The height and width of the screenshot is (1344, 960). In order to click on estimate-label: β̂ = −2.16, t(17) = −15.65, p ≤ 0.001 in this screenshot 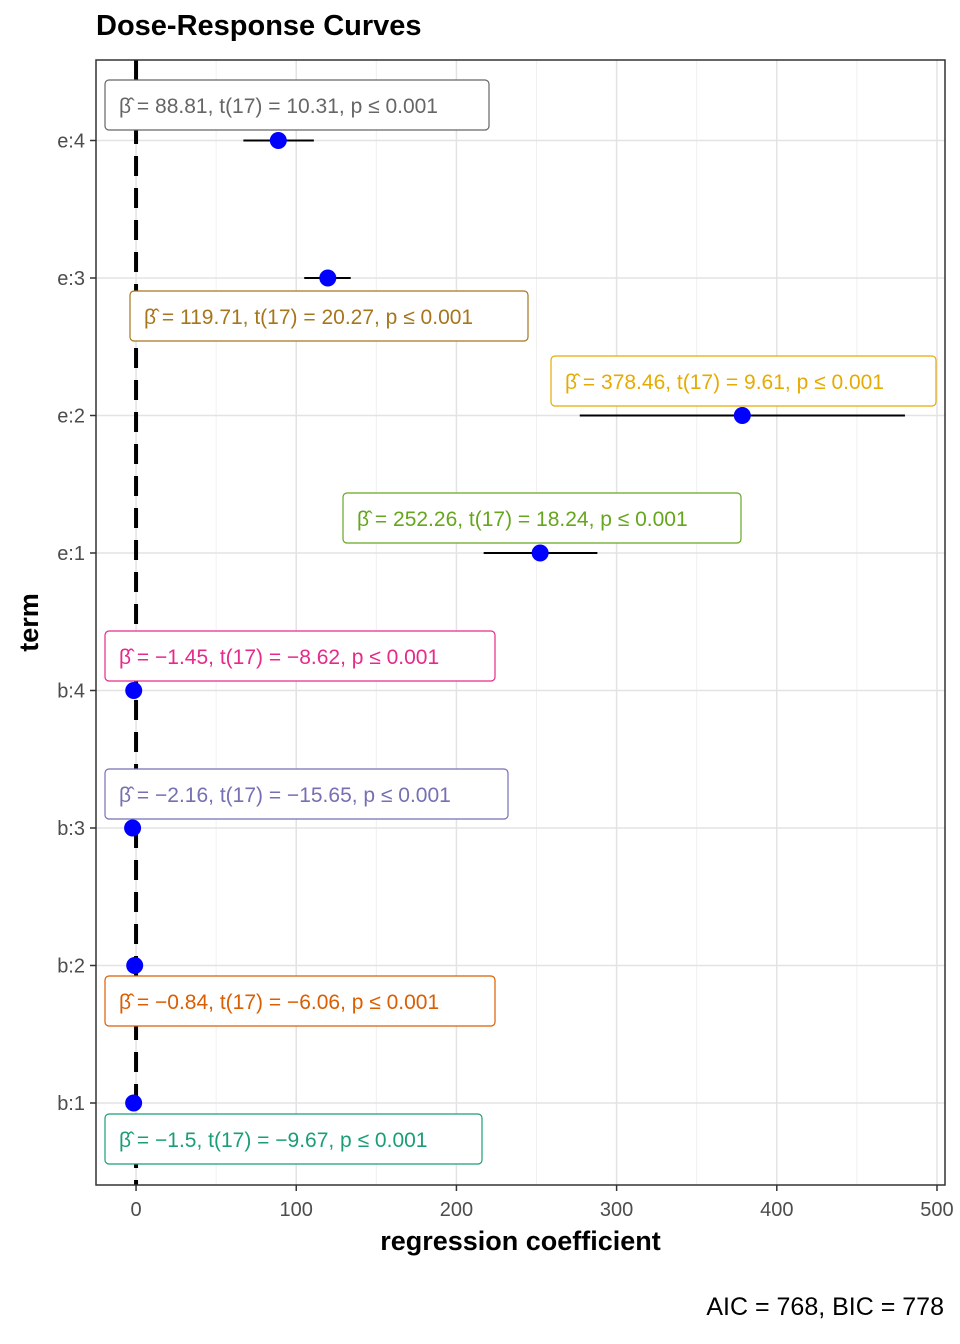, I will do `click(285, 795)`.